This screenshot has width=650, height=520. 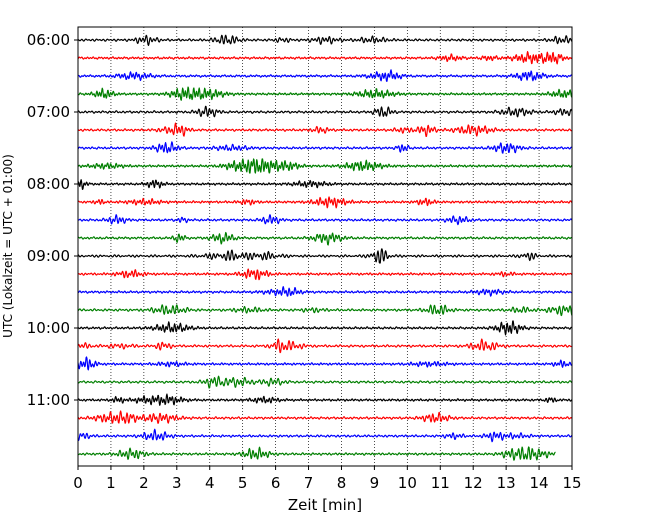 What do you see at coordinates (327, 479) in the screenshot?
I see `x-axis: 0 1 2 3 4 5 6 7 8 9 10 11 12 13 14 15` at bounding box center [327, 479].